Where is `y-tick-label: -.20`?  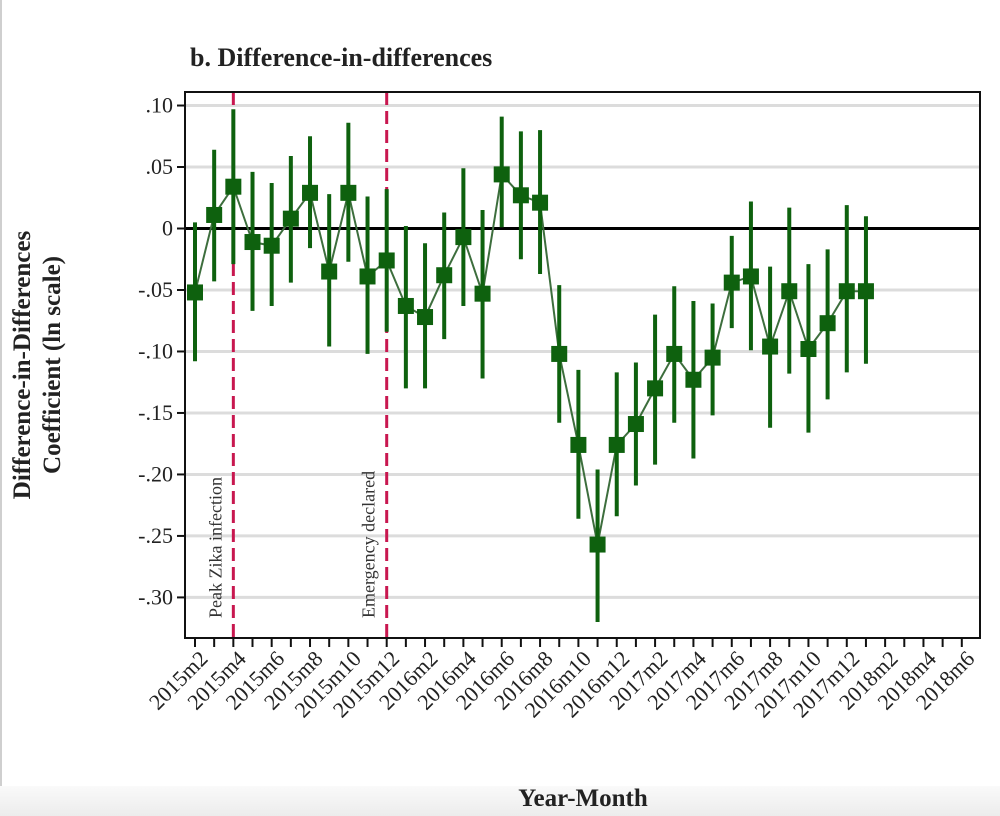 y-tick-label: -.20 is located at coordinates (155, 473).